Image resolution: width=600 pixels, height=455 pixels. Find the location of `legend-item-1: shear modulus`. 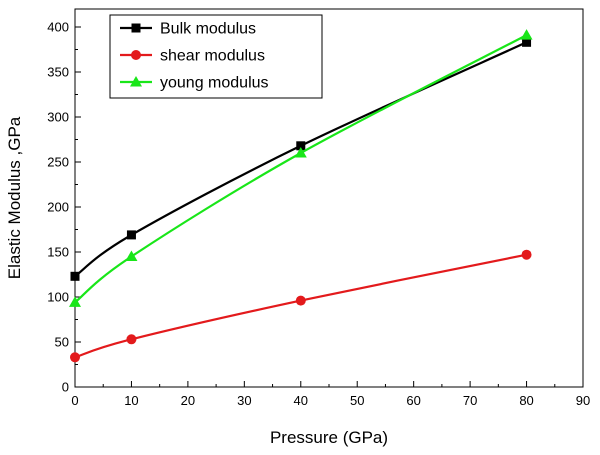

legend-item-1: shear modulus is located at coordinates (192, 56).